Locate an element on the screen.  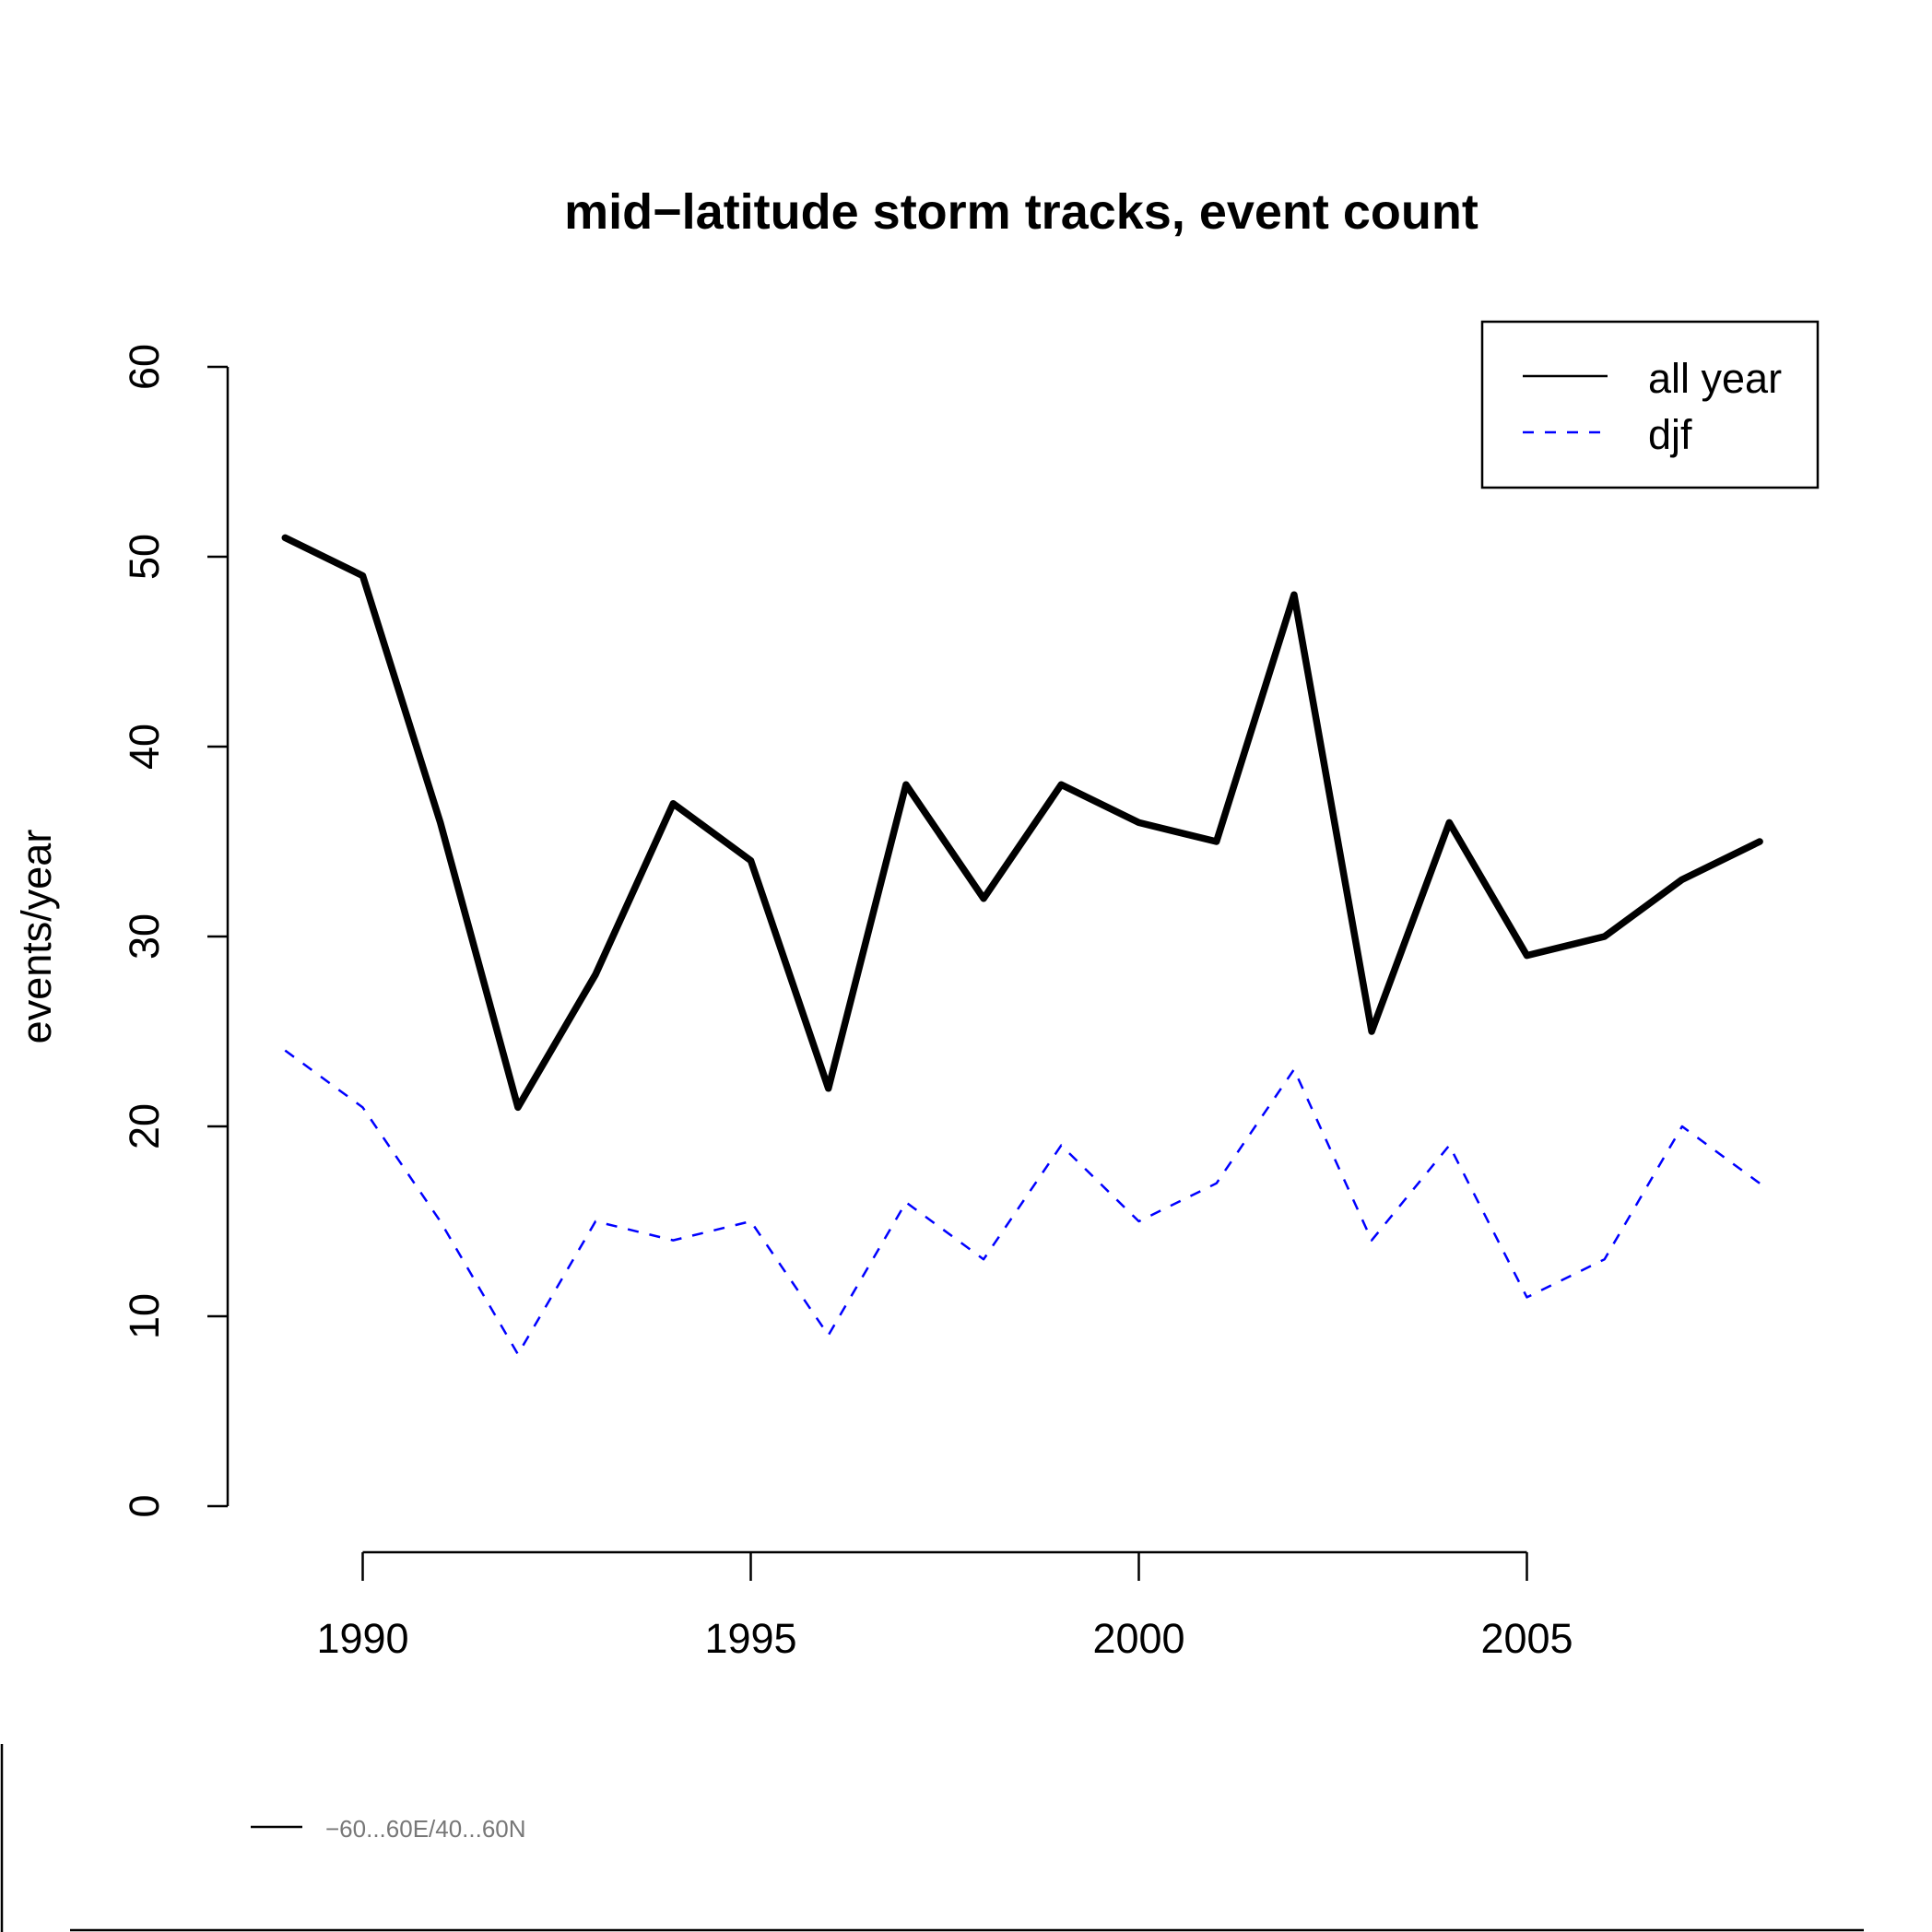
y-axis: 0 10 20 30 40 50 60 is located at coordinates (174, 931).